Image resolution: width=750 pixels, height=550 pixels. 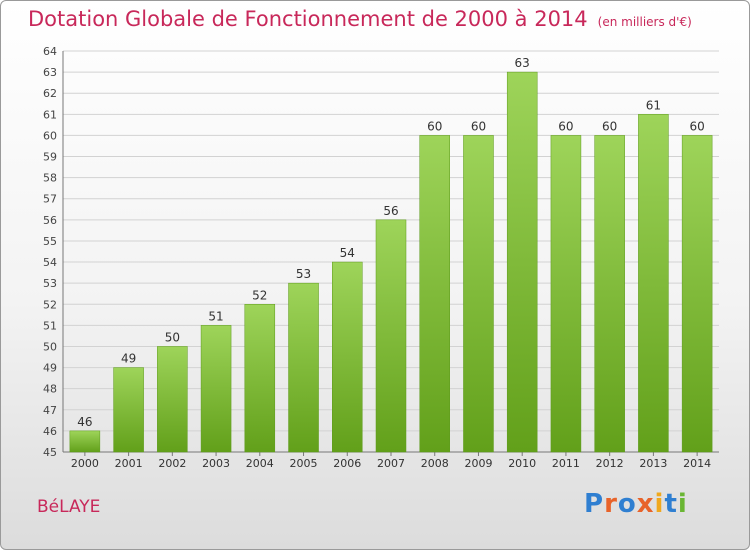 I want to click on y-tick-label: 50, so click(x=50, y=346).